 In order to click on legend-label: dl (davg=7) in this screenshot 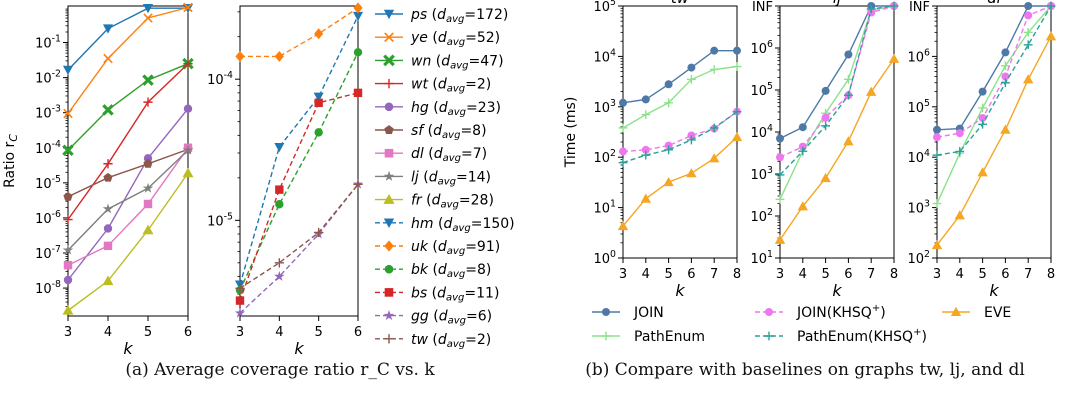, I will do `click(449, 155)`.